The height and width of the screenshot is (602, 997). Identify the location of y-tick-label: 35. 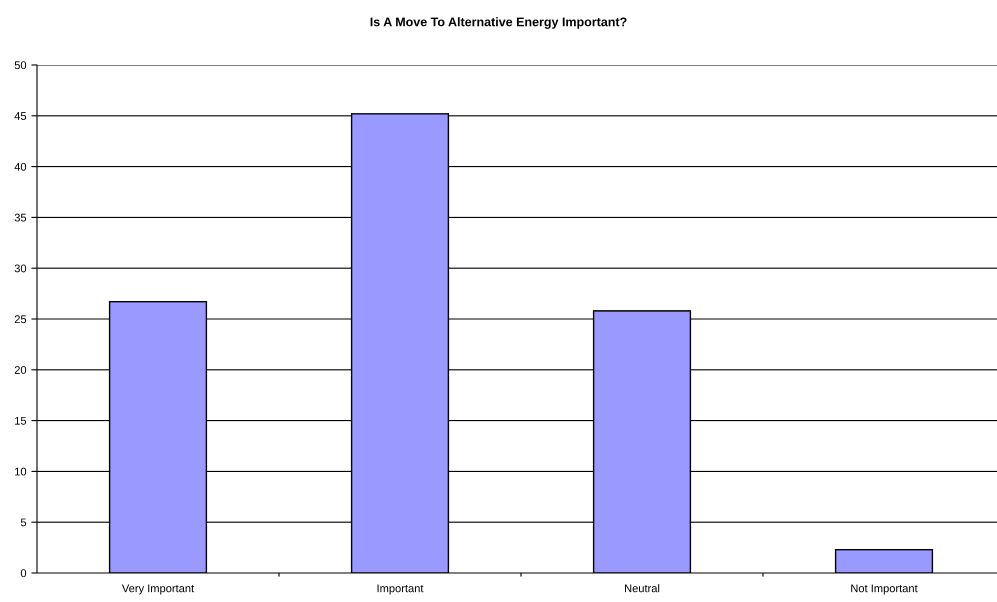
(20, 218).